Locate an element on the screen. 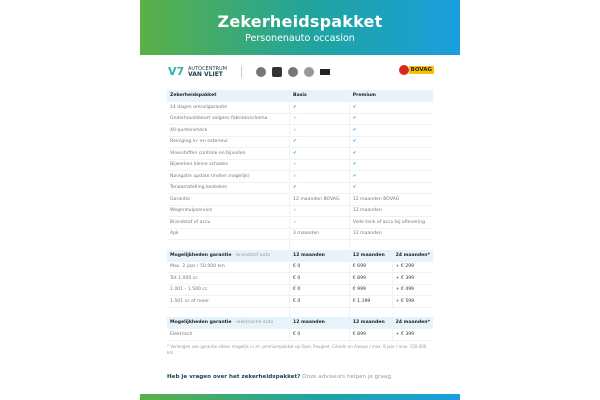 This screenshot has height=400, width=600. table-row: Bijwerken kleine schades × ✔ is located at coordinates (300, 165).